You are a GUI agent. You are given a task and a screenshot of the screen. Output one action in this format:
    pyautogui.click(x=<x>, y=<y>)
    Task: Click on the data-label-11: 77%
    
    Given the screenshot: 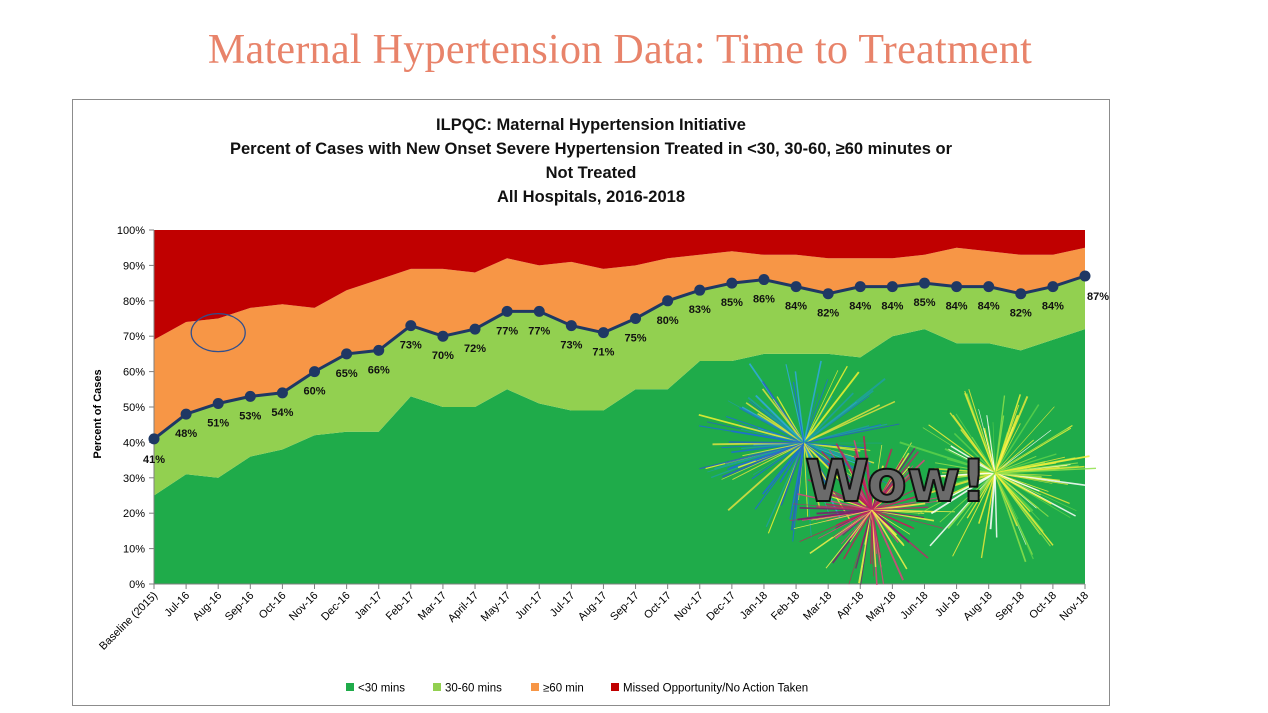 What is the action you would take?
    pyautogui.click(x=507, y=331)
    